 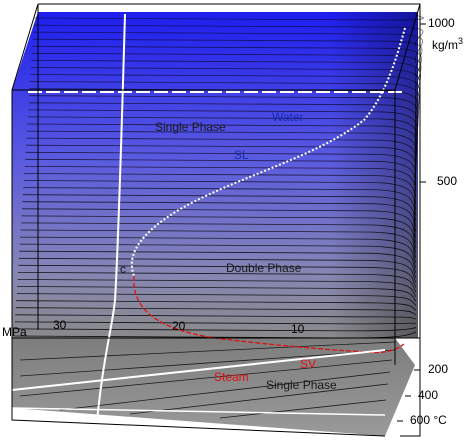 I want to click on temperature-tick-600-value: 600, so click(x=420, y=420).